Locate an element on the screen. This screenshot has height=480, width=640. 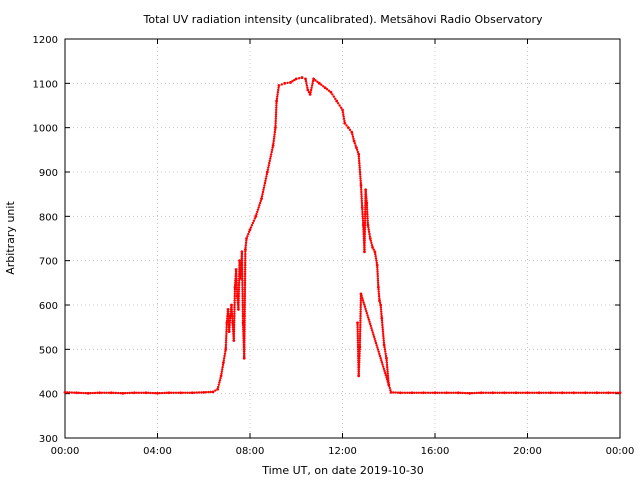
x-tick-label: 20:00 is located at coordinates (527, 451).